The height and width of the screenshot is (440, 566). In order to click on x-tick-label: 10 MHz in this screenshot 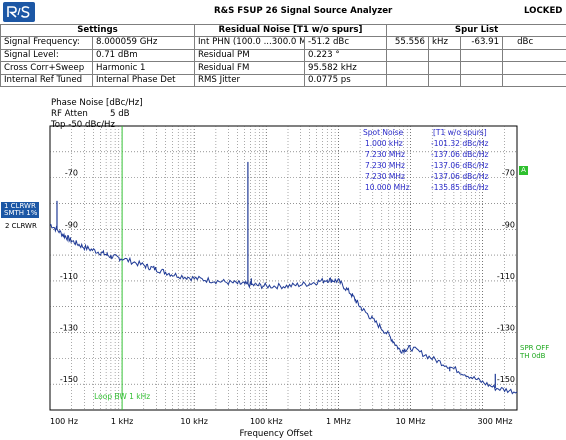, I will do `click(411, 421)`.